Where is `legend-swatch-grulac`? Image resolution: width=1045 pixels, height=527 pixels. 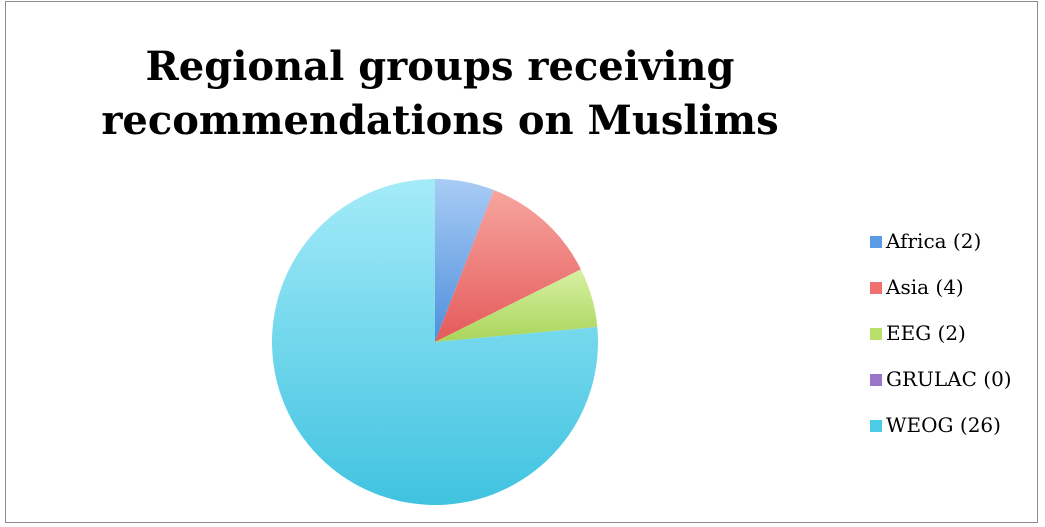 legend-swatch-grulac is located at coordinates (876, 380).